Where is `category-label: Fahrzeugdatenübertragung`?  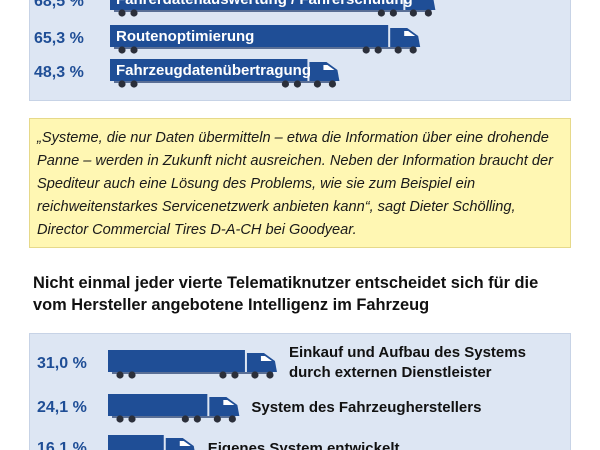
category-label: Fahrzeugdatenübertragung is located at coordinates (213, 70).